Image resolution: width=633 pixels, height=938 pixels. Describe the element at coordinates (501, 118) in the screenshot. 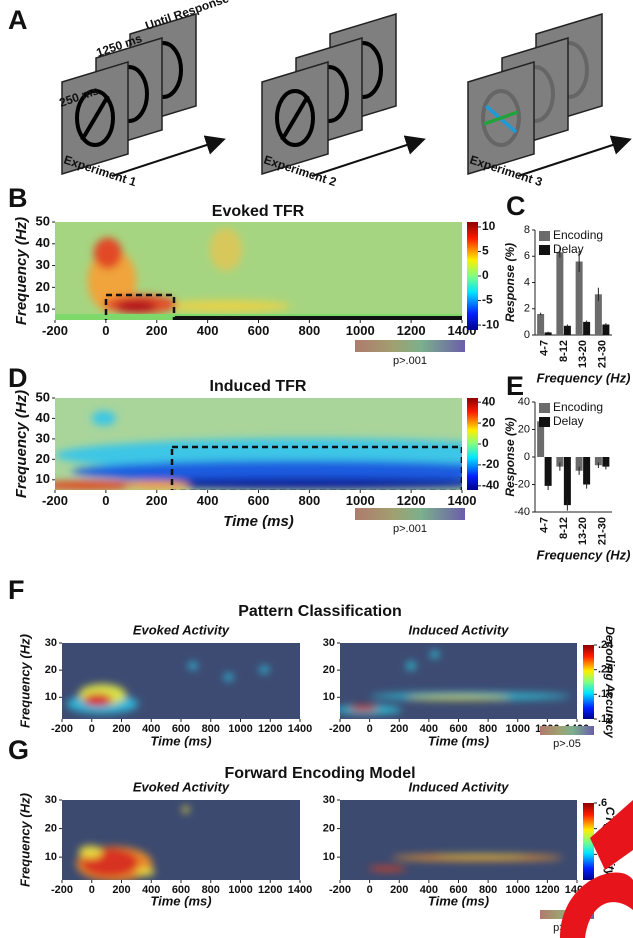

I see `cue` at that location.